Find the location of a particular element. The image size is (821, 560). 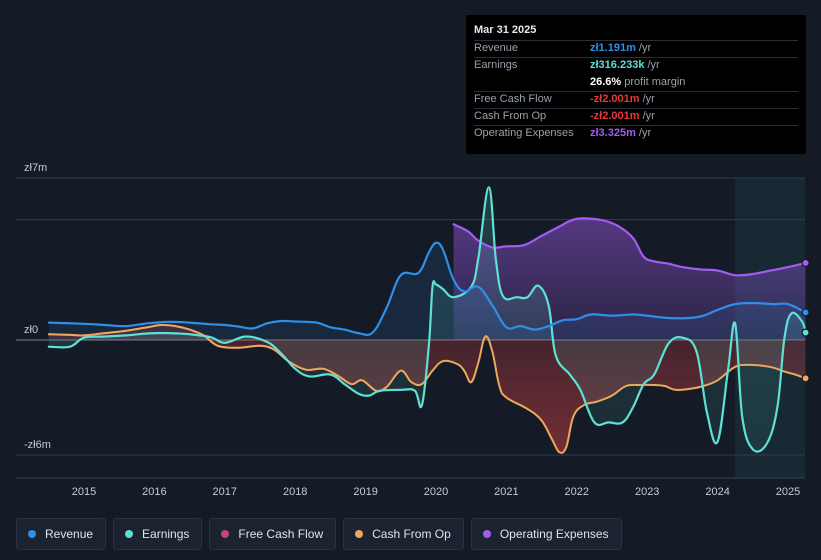

x-tick-label: 2021 is located at coordinates (506, 492).